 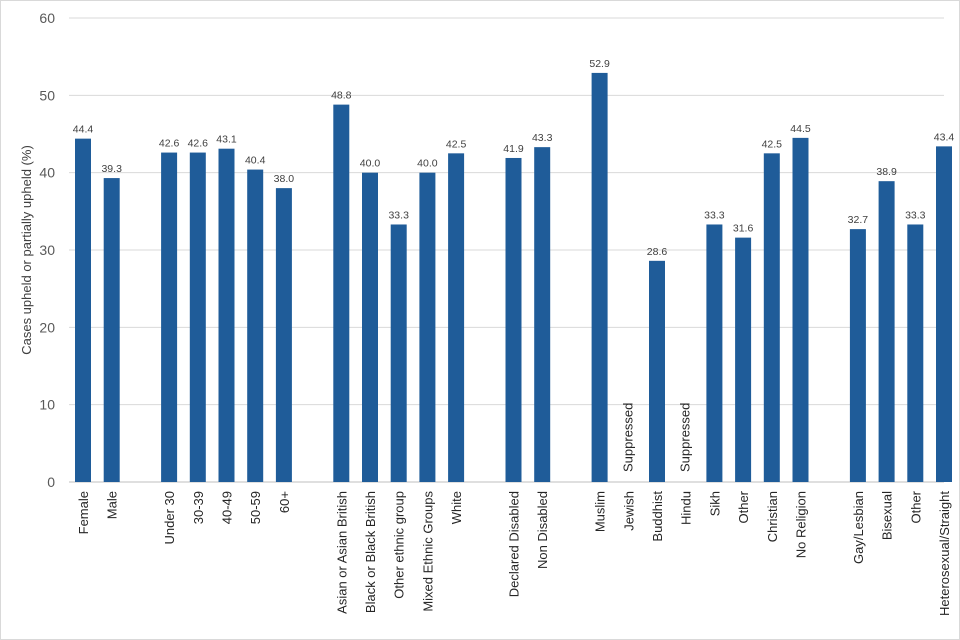 I want to click on value-label: 28.6, so click(x=657, y=252).